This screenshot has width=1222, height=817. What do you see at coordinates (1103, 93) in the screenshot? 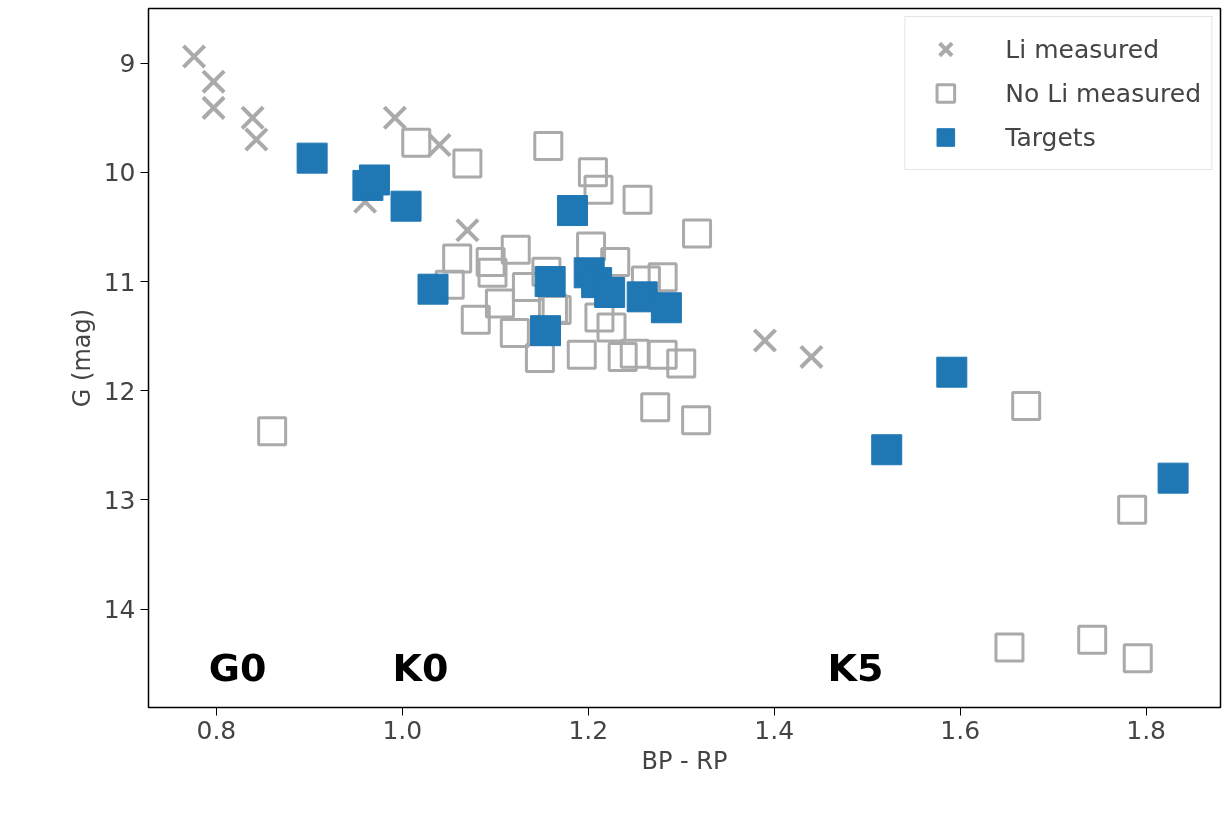
I see `legend-label: No Li measured` at bounding box center [1103, 93].